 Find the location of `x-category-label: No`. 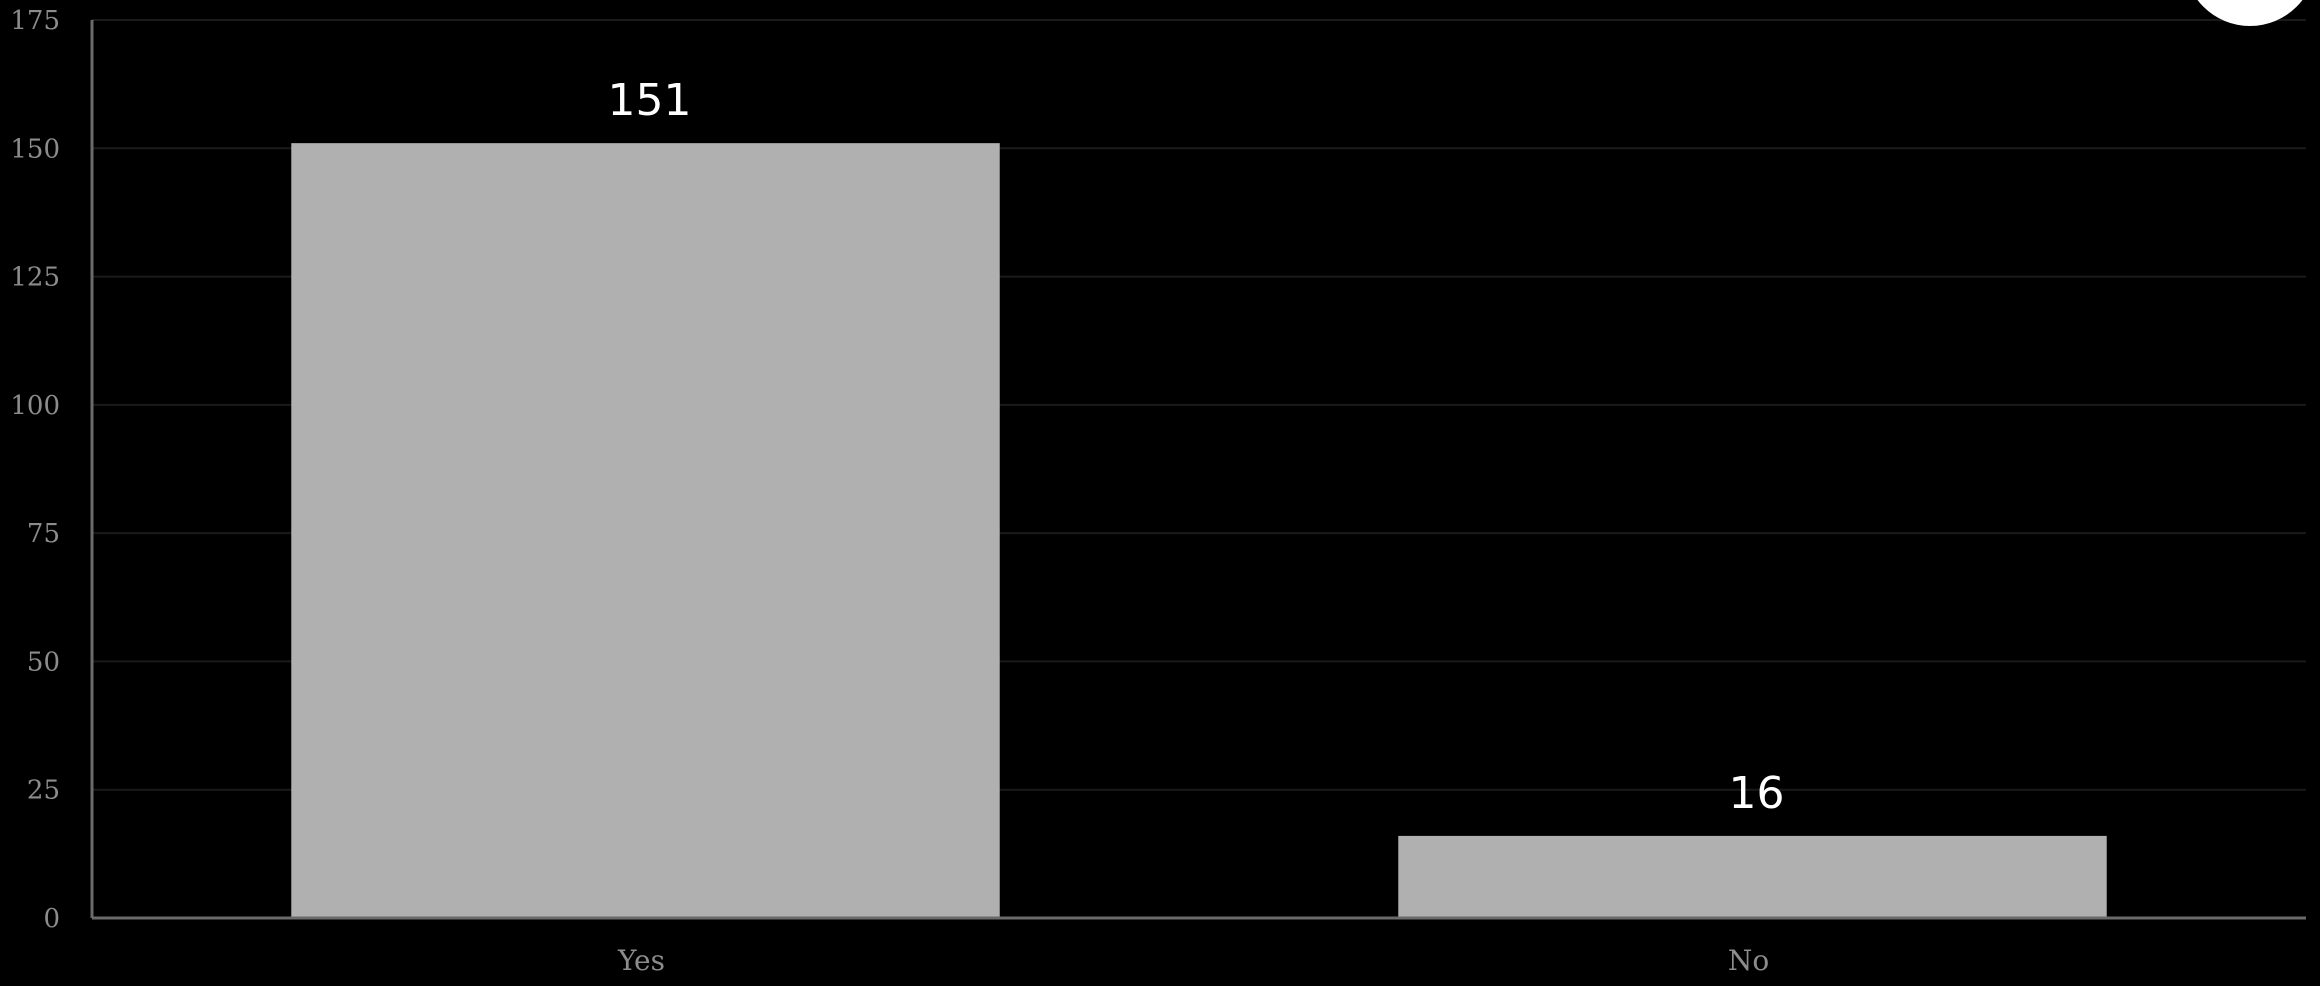

x-category-label: No is located at coordinates (1748, 960).